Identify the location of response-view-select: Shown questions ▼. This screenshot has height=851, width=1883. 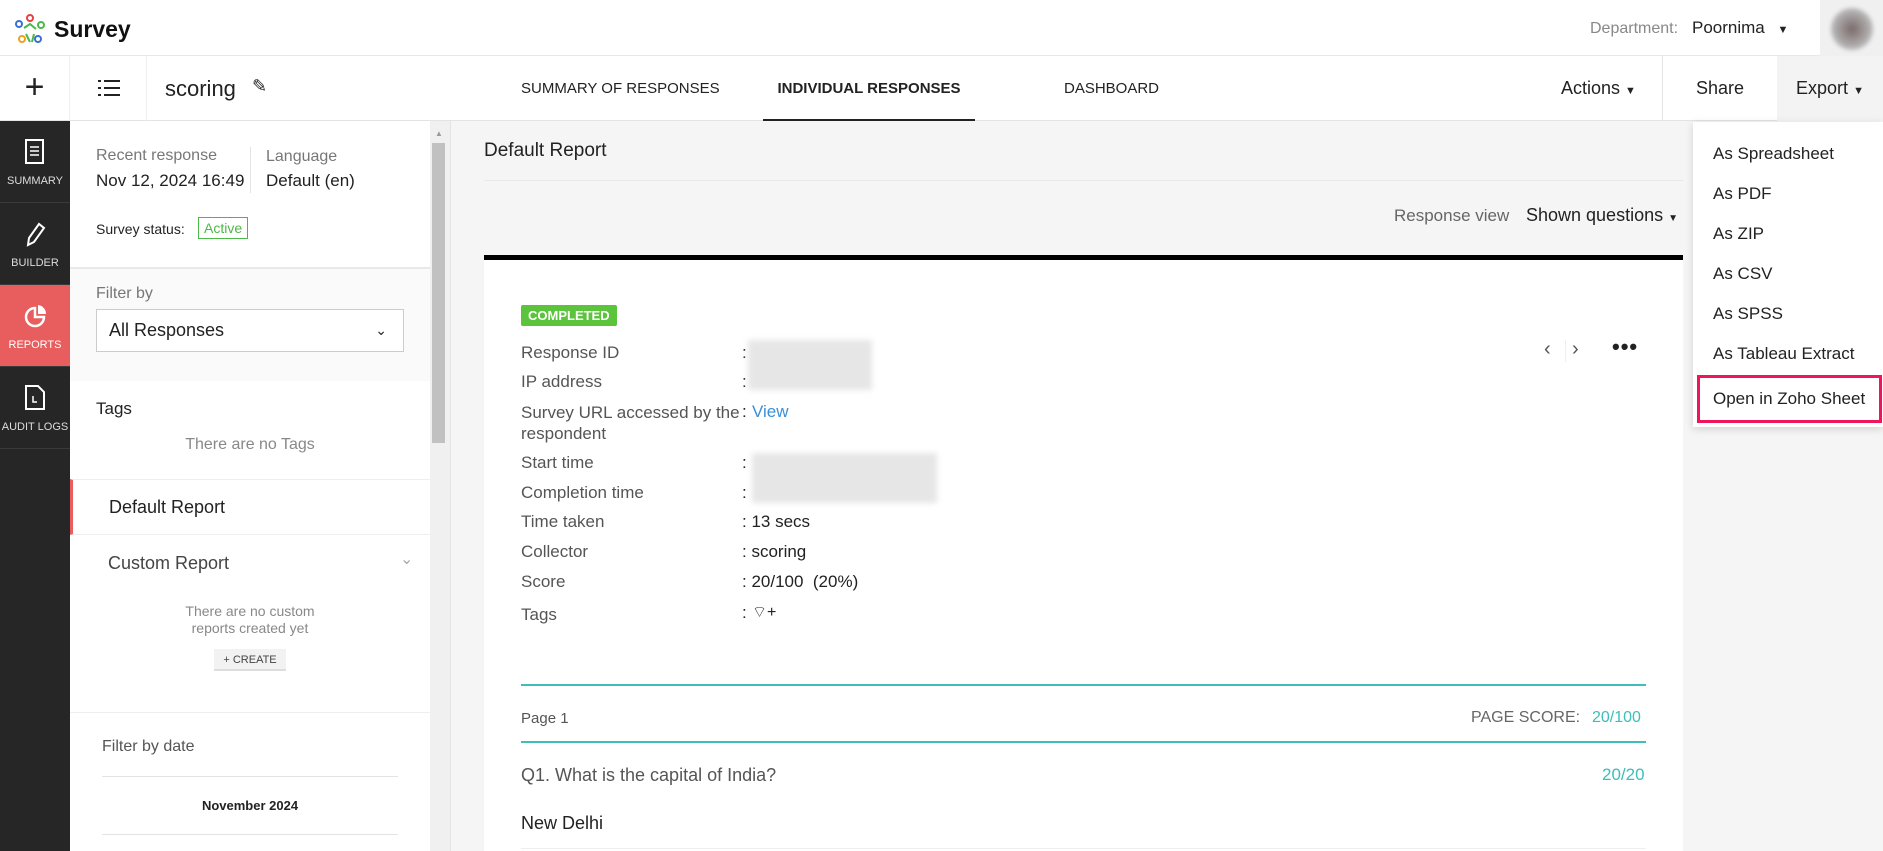
(1602, 215).